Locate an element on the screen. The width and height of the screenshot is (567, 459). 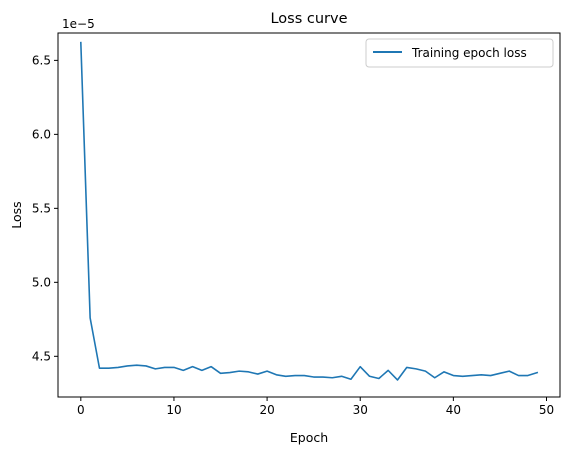
y-tick-label: 5.0 is located at coordinates (41, 282).